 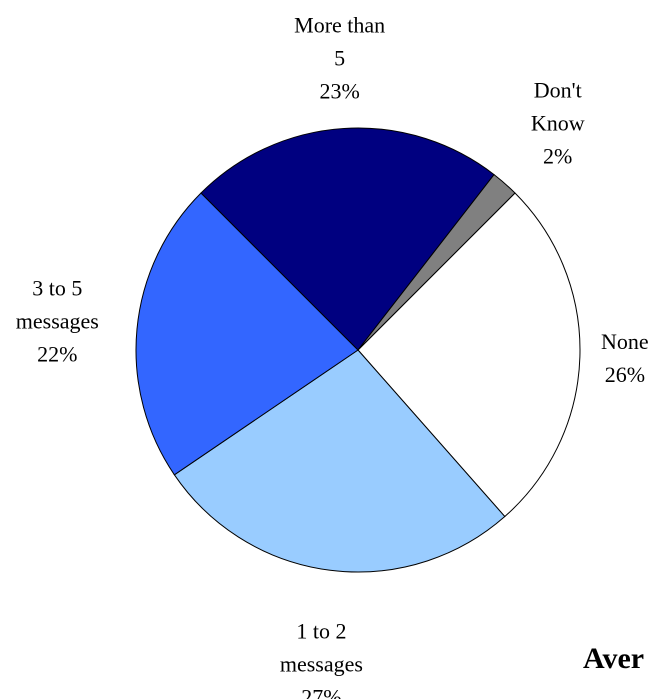 I want to click on slice-label-line: 5, so click(x=339, y=58).